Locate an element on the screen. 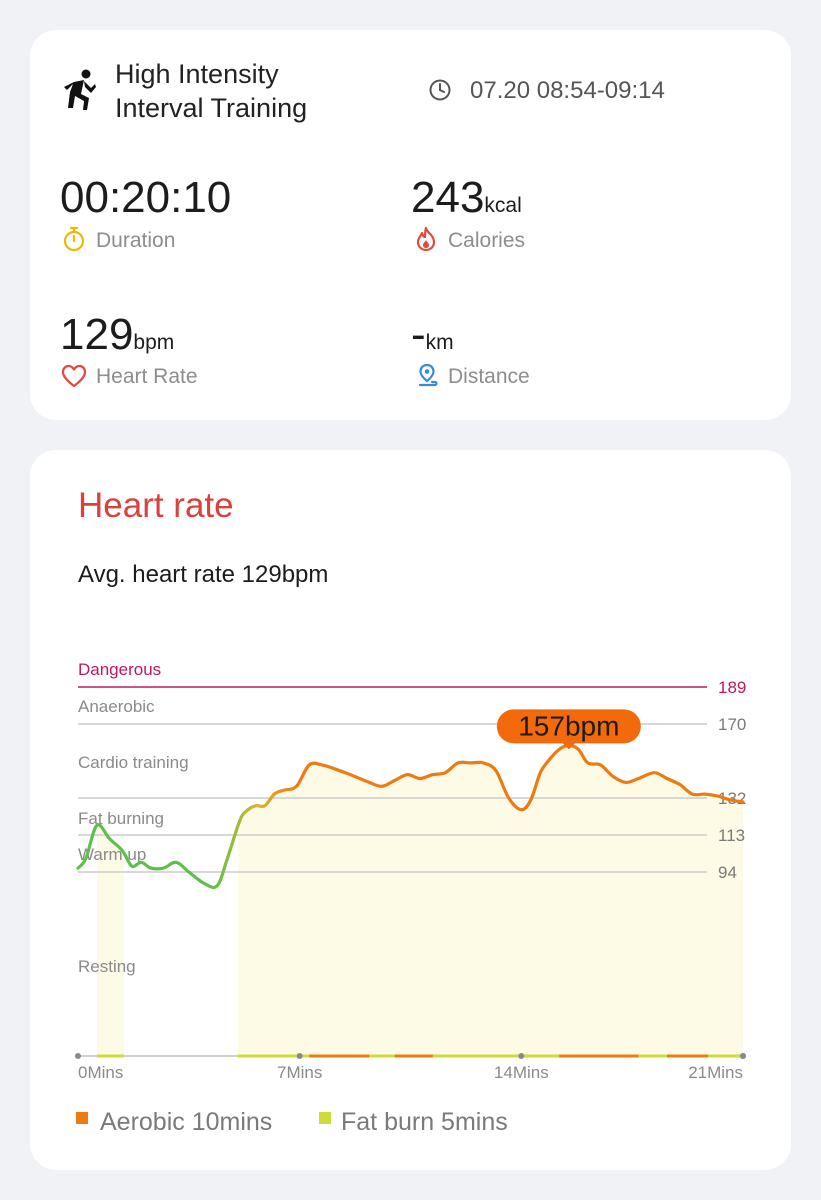  heart-rate-label: Heart Rate is located at coordinates (147, 376).